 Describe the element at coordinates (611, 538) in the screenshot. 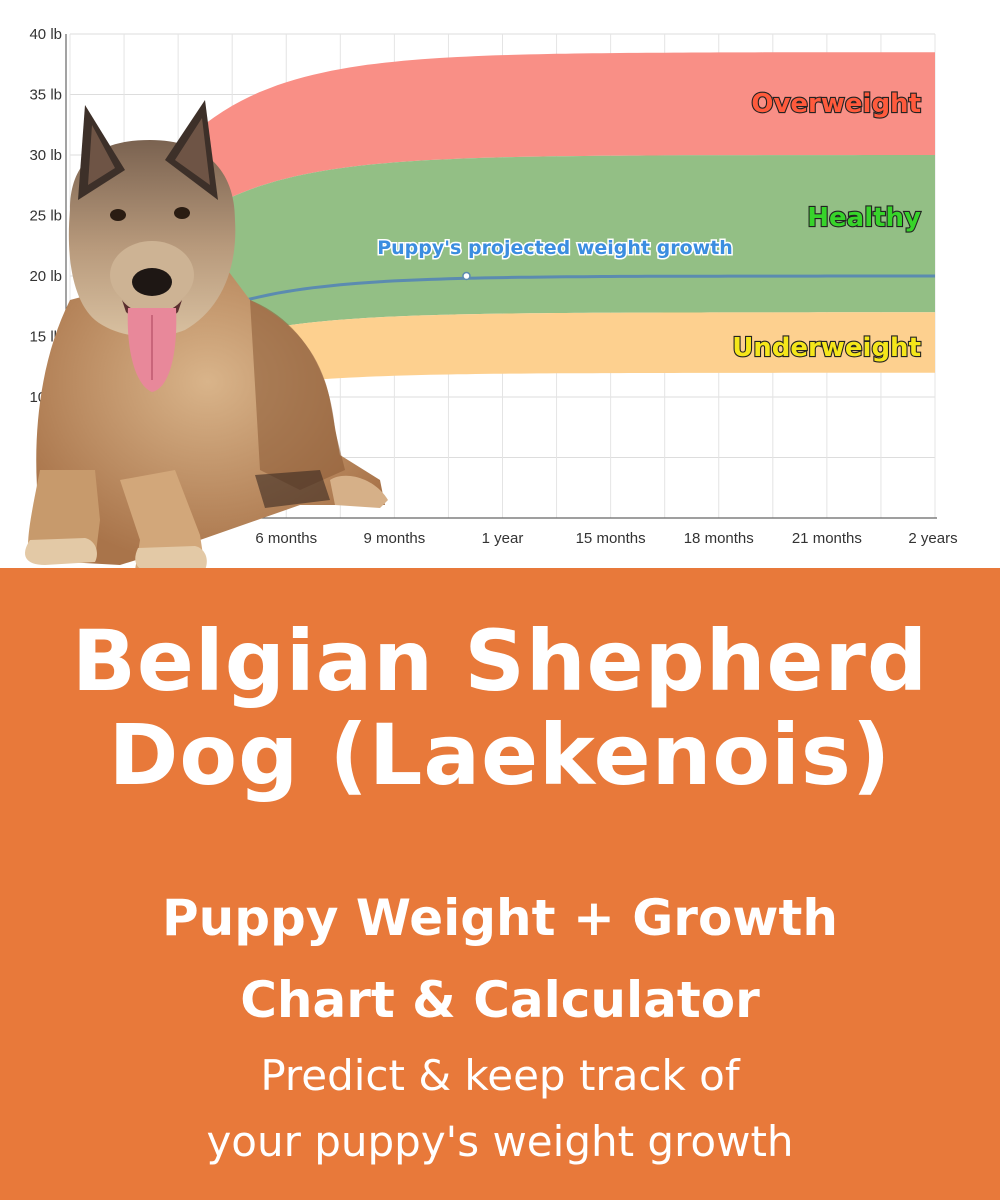

I see `x-tick-label: 15 months` at that location.